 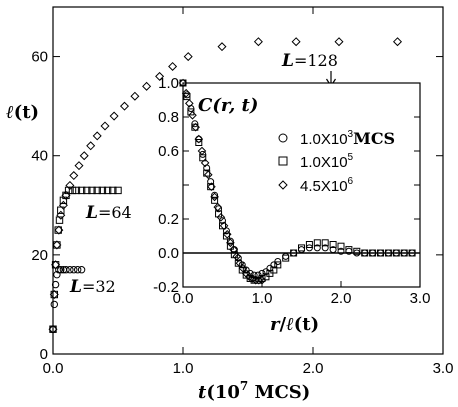 What do you see at coordinates (283, 138) in the screenshot?
I see `legend-marker-circle` at bounding box center [283, 138].